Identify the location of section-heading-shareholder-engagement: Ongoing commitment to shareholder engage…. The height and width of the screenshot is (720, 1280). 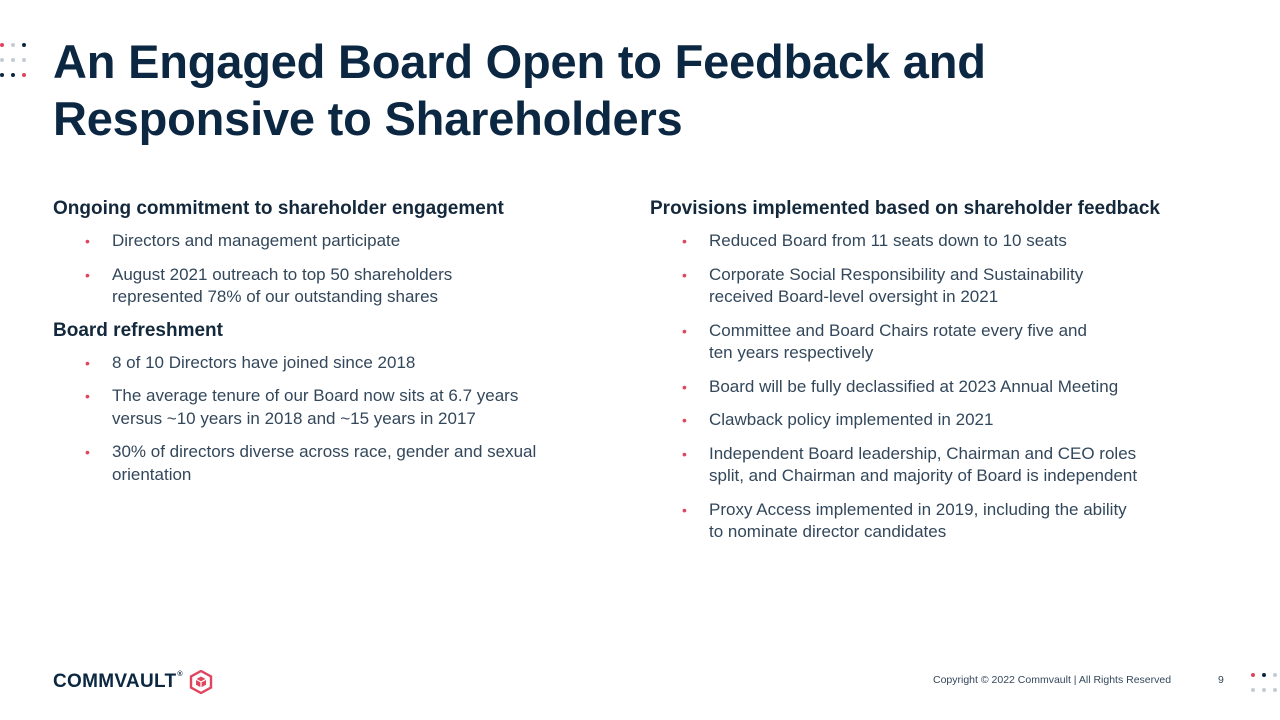
(278, 208).